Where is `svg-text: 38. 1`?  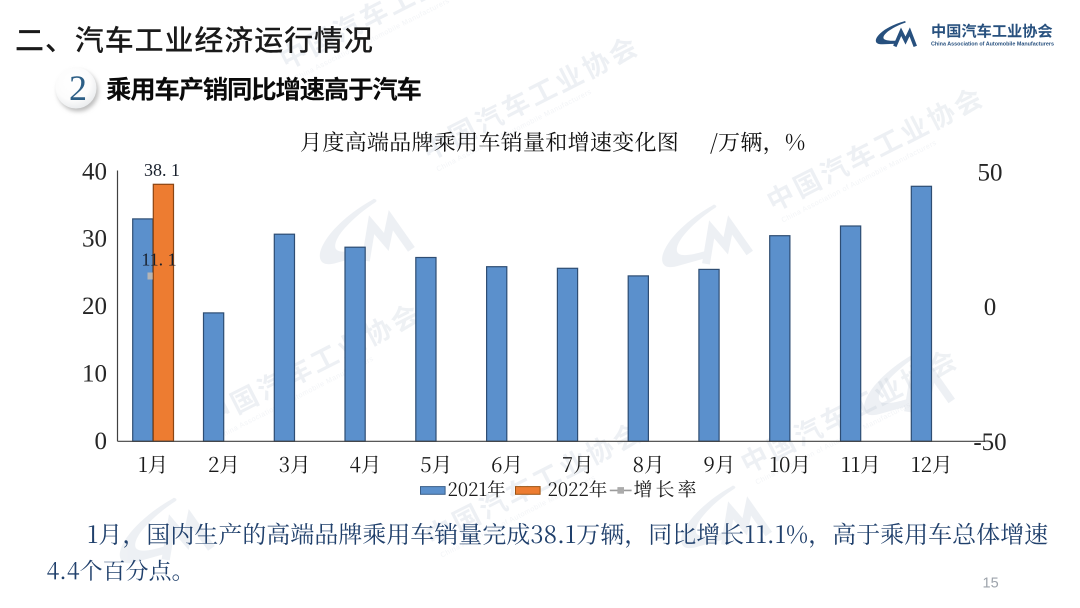
svg-text: 38. 1 is located at coordinates (162, 170).